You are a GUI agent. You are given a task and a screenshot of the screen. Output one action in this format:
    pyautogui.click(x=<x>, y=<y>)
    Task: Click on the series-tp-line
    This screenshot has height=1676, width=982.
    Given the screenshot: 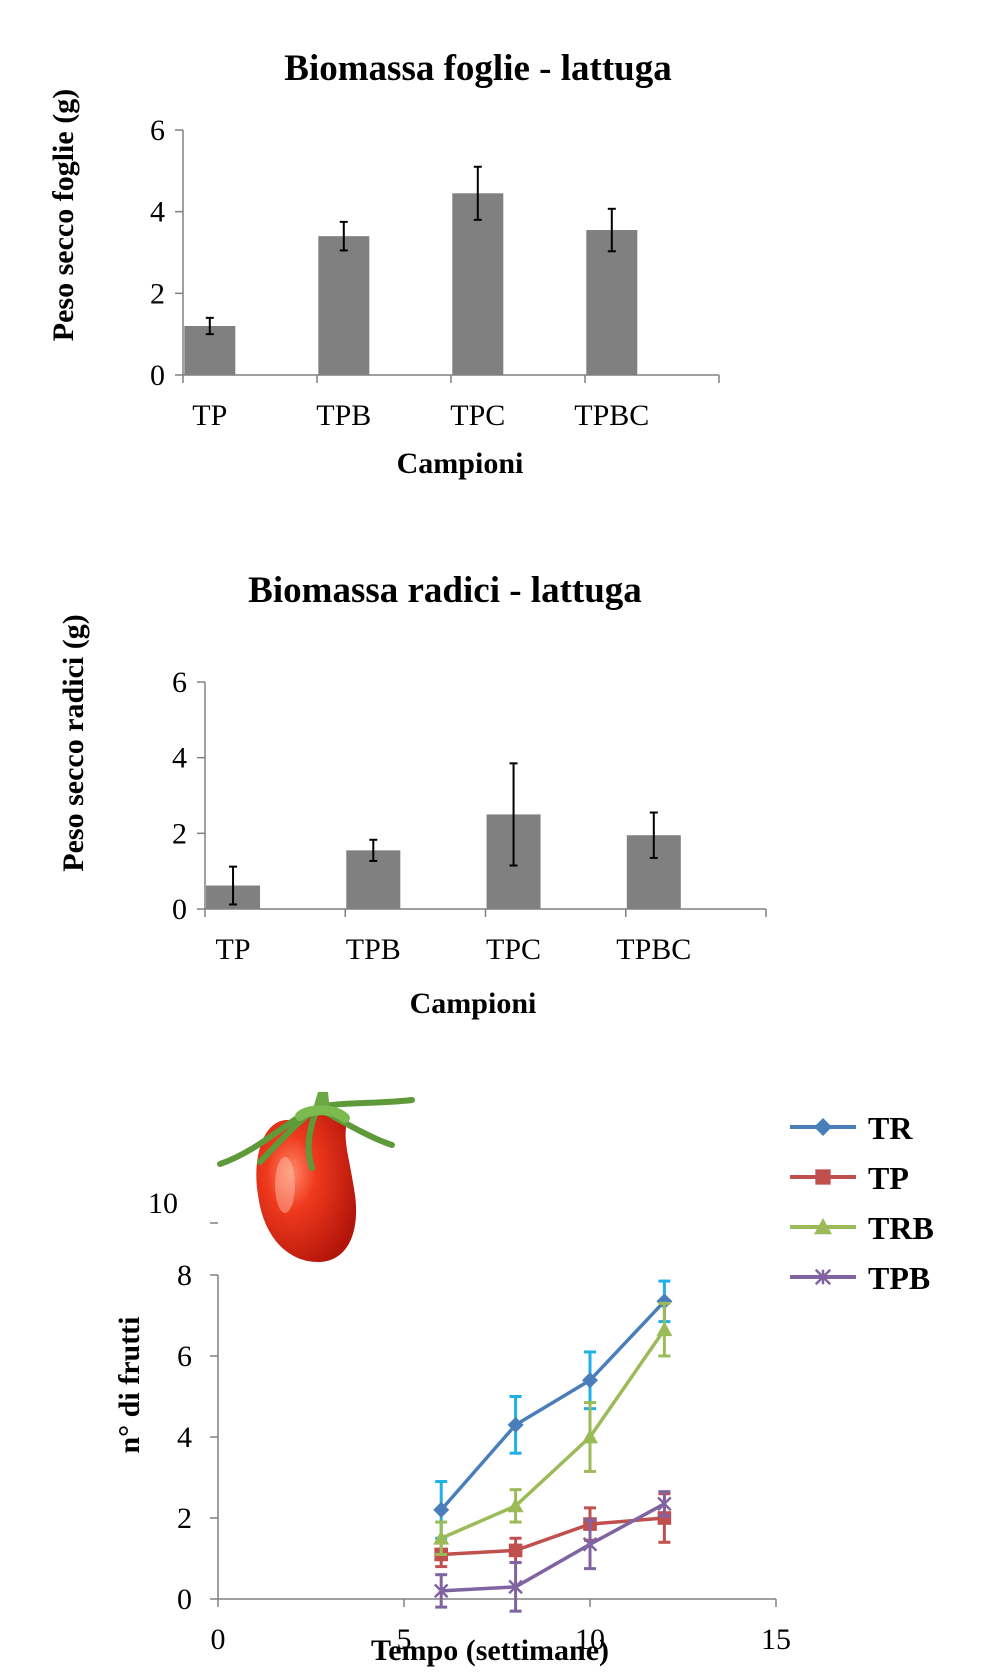 What is the action you would take?
    pyautogui.click(x=553, y=1536)
    